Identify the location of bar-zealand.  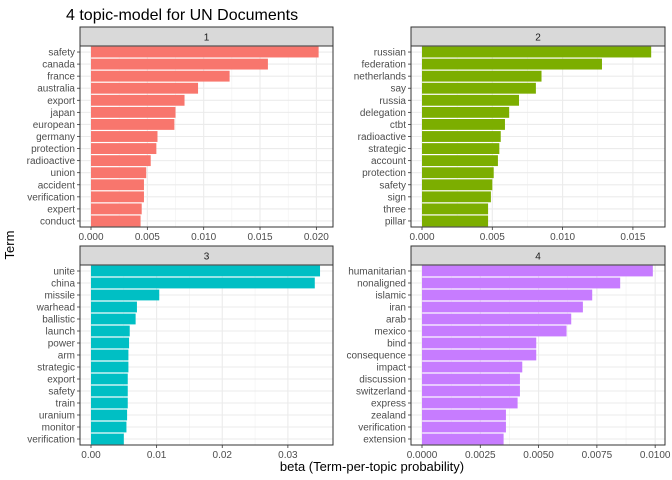
(464, 415).